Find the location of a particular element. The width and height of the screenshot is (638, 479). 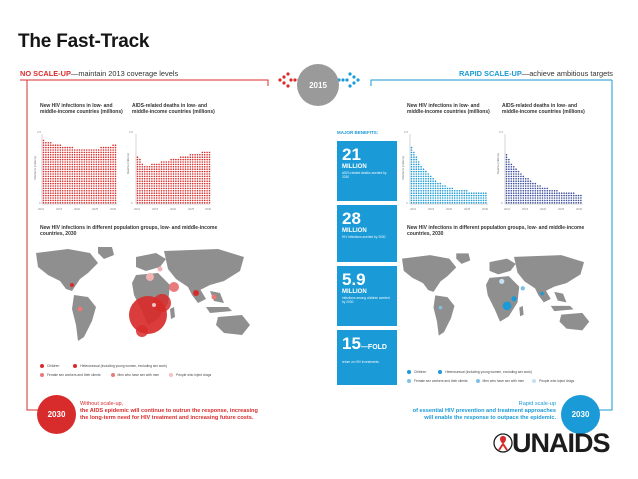

year-2015-circle: 2015 is located at coordinates (318, 85).